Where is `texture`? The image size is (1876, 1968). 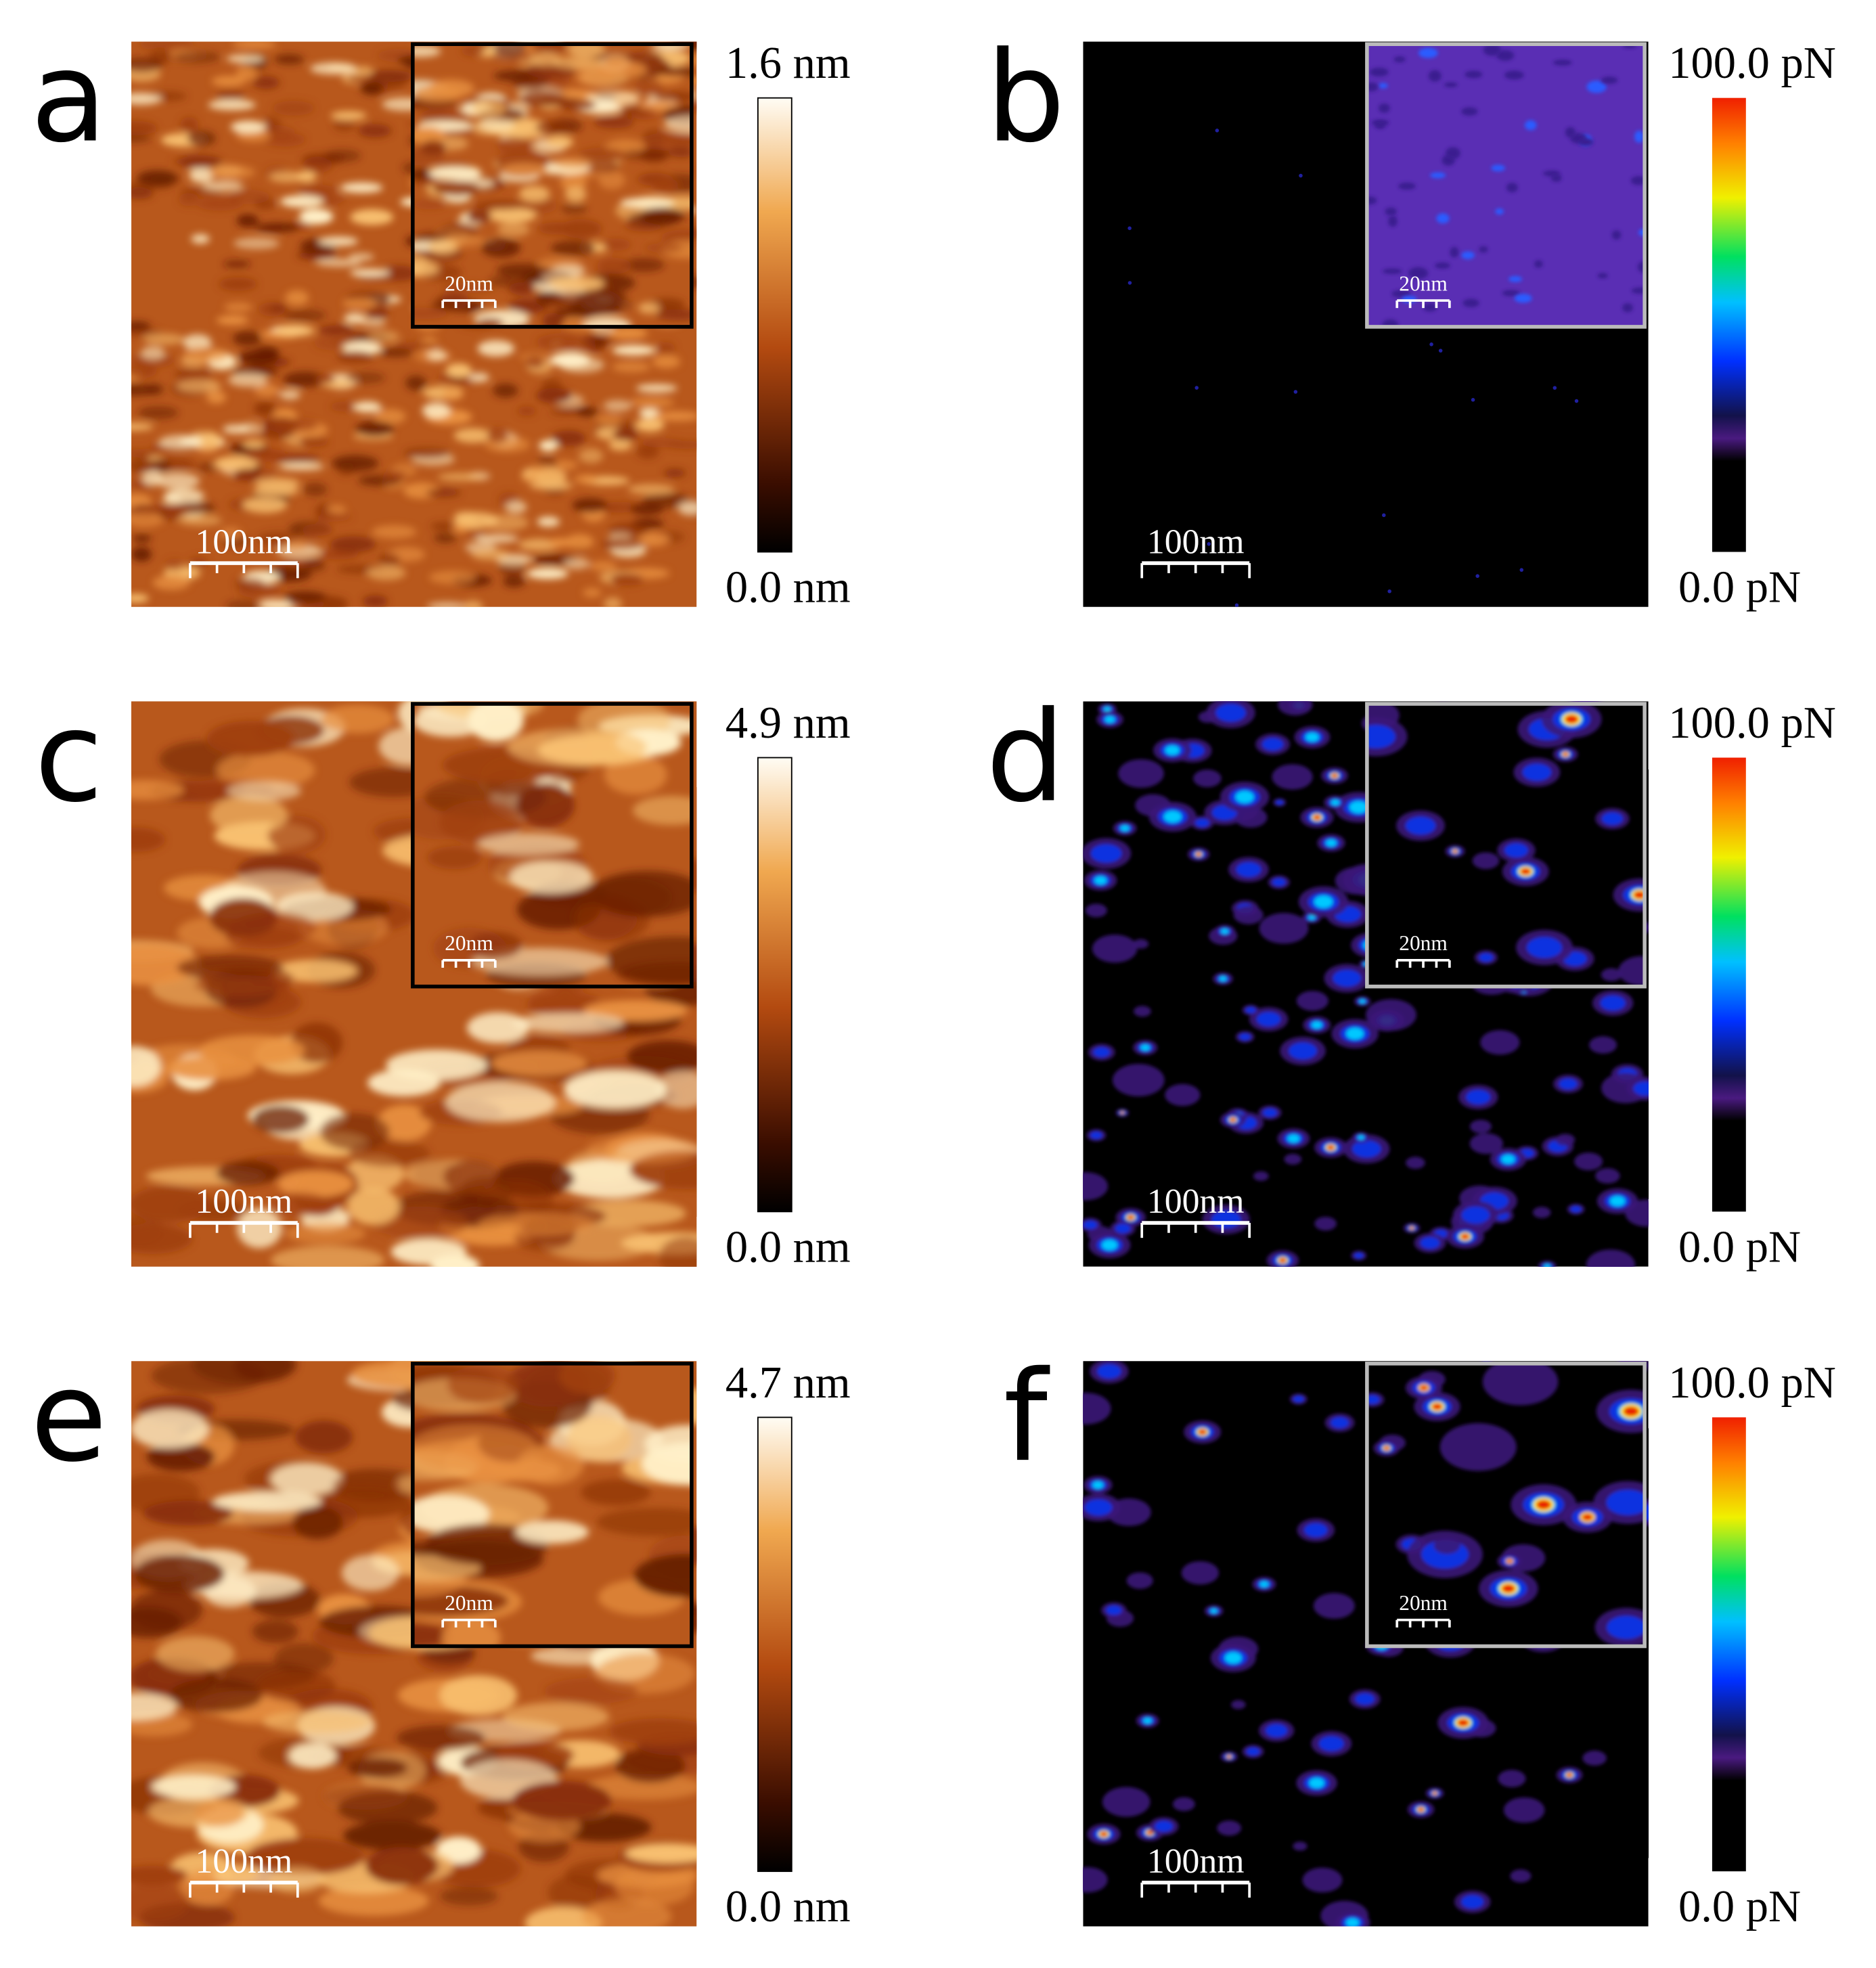
texture is located at coordinates (414, 984).